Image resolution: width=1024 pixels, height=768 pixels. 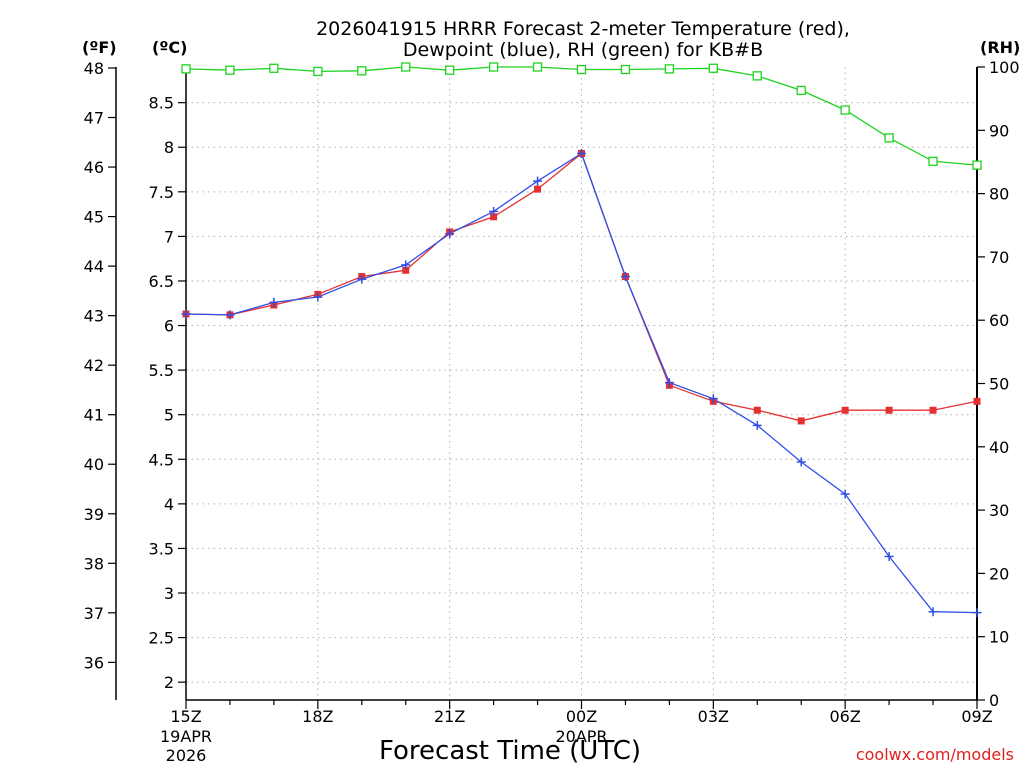 What do you see at coordinates (169, 326) in the screenshot?
I see `celsius-tick-label: 6` at bounding box center [169, 326].